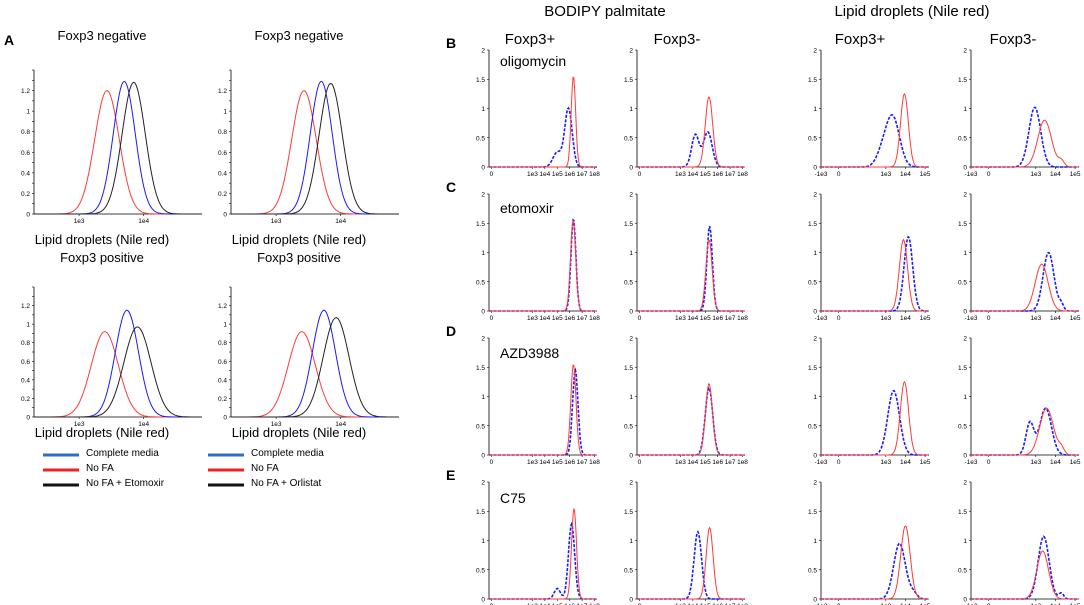 This screenshot has height=605, width=1084. I want to click on panel-a-xlabel-tl: Lipid droplets (Nile red), so click(102, 239).